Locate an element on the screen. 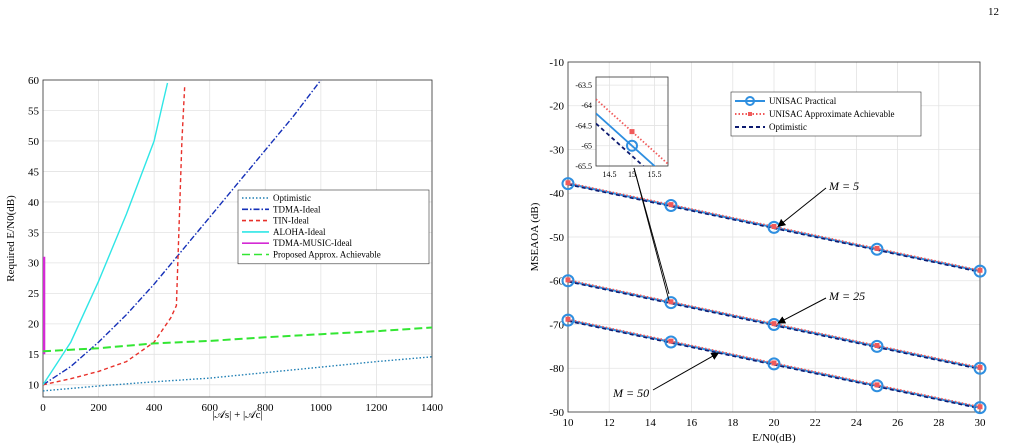  right-chart-x-tick-label: 26 is located at coordinates (898, 423).